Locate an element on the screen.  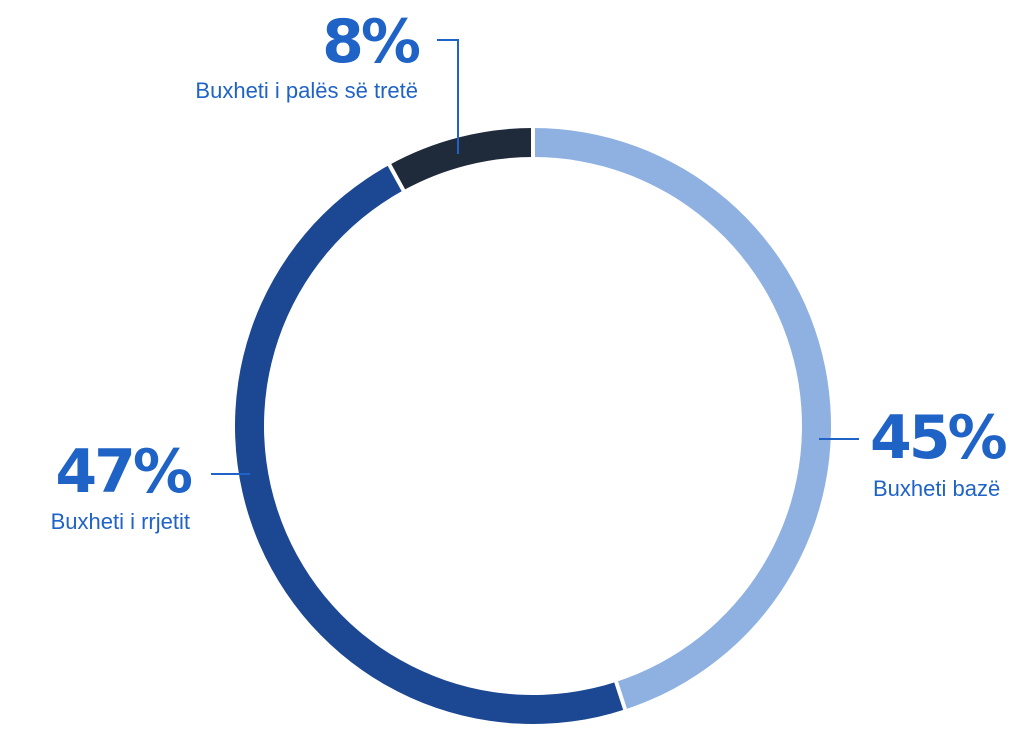
percent-label-buxheti-i-rrjetit: 47% is located at coordinates (123, 472).